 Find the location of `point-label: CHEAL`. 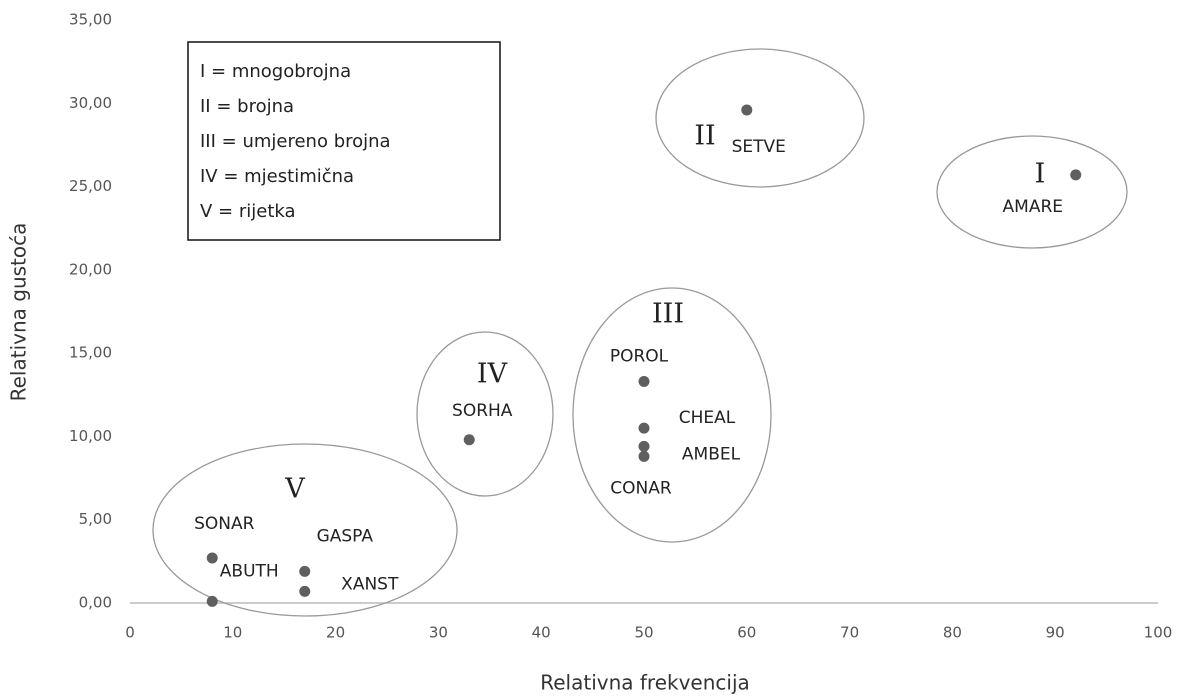

point-label: CHEAL is located at coordinates (707, 418).